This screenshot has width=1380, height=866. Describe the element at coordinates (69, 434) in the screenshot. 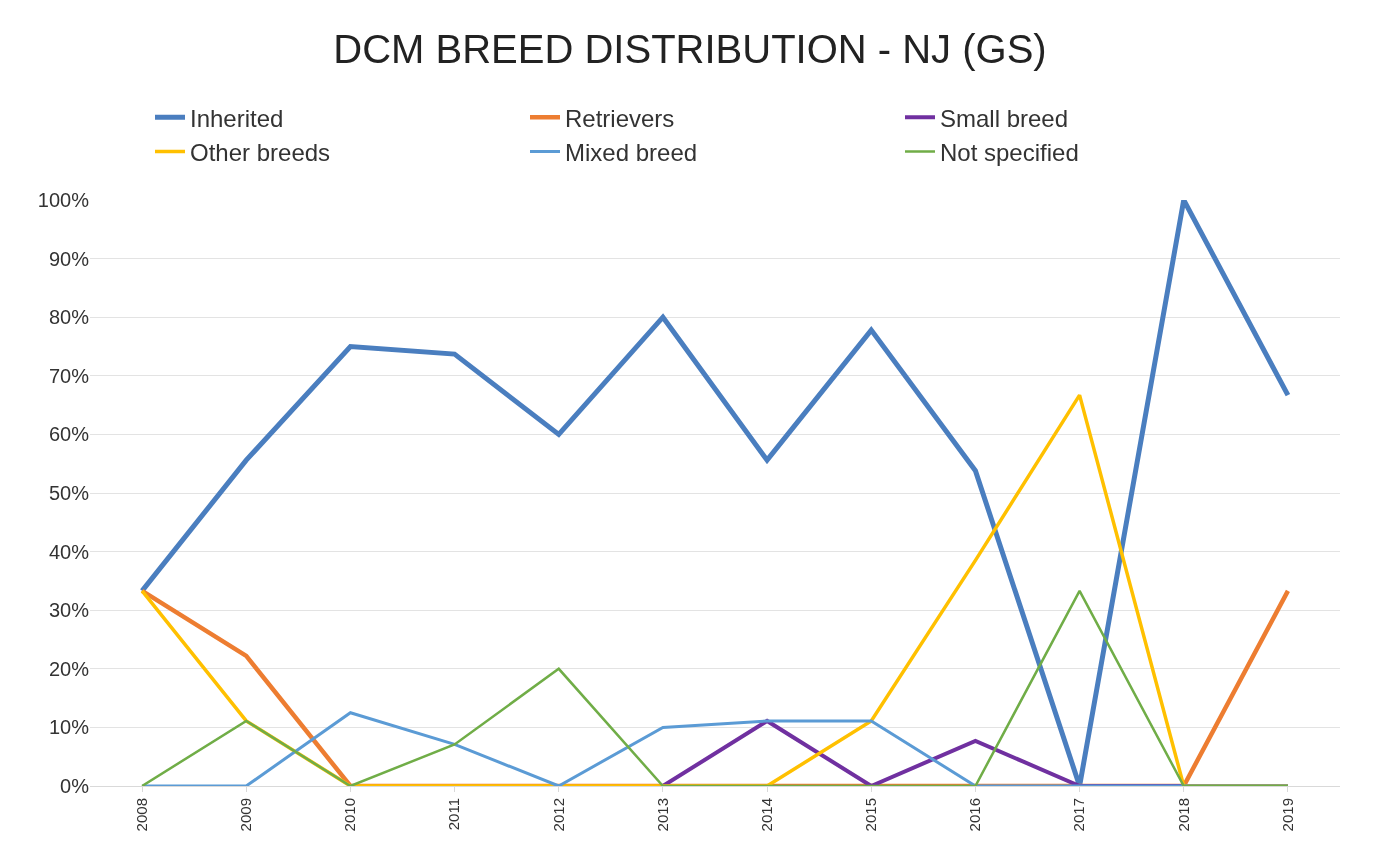

I see `y-tick-label: 60%` at that location.